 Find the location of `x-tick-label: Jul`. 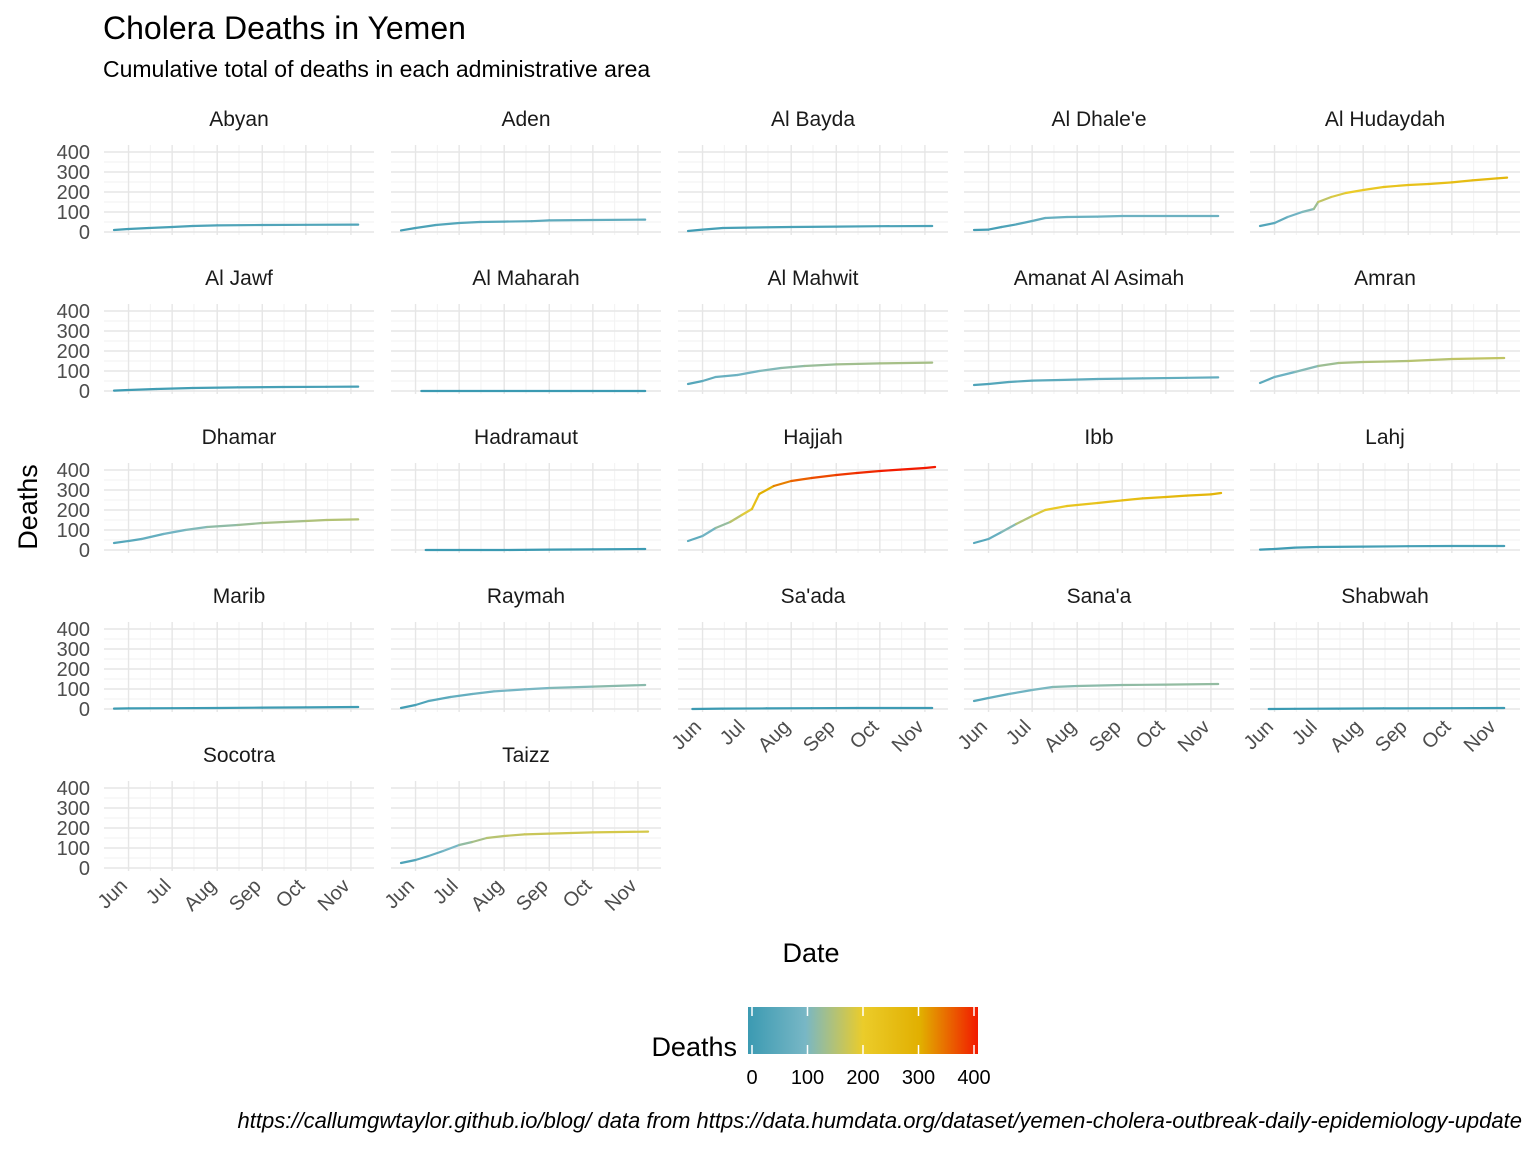

x-tick-label: Jul is located at coordinates (159, 892).